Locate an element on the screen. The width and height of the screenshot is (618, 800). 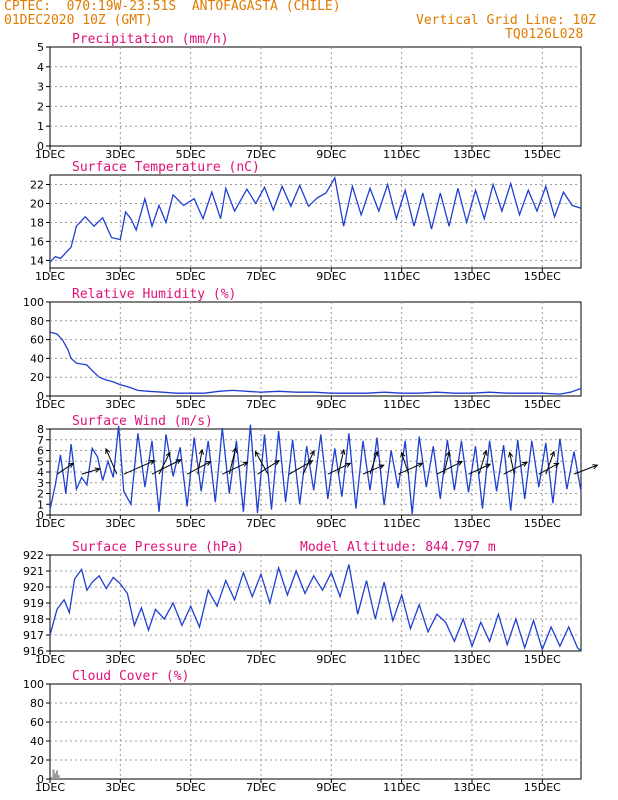
panel-4-xtick-label: 9DEC is located at coordinates (331, 523).